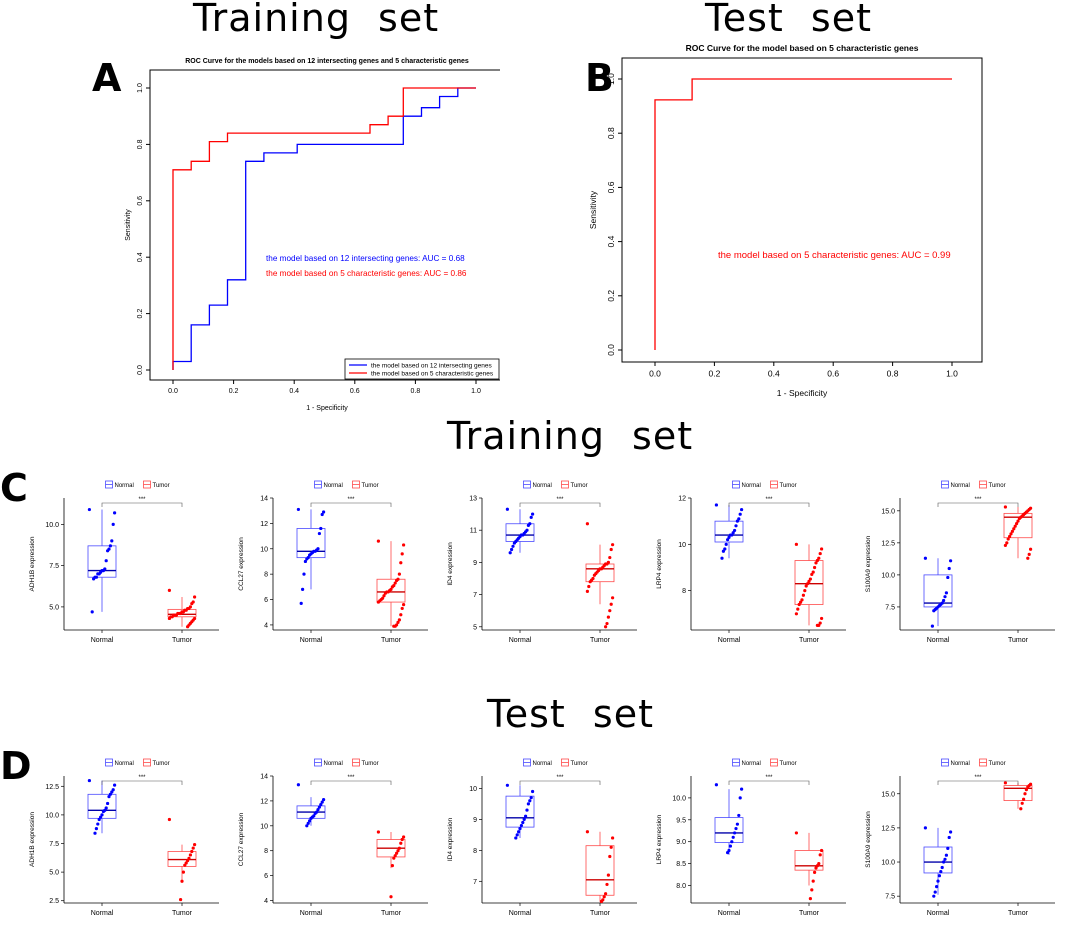 The width and height of the screenshot is (1065, 927). What do you see at coordinates (475, 820) in the screenshot?
I see `y-tick-label: 9` at bounding box center [475, 820].